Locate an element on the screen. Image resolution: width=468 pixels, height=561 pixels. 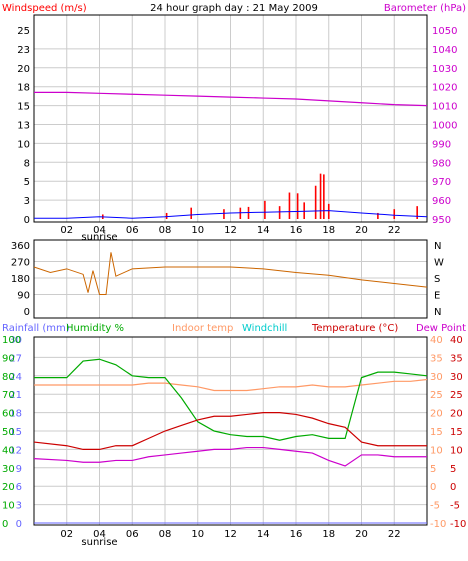
humidity-tick: 0 is located at coordinates (5, 524).